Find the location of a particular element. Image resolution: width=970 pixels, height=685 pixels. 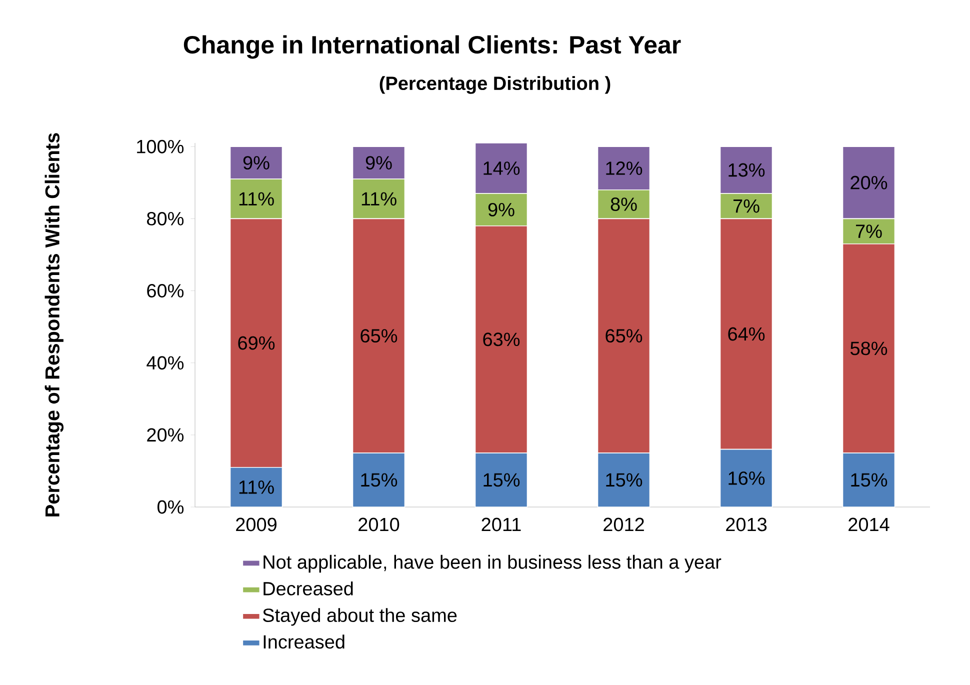

data-label: 20% is located at coordinates (869, 183).